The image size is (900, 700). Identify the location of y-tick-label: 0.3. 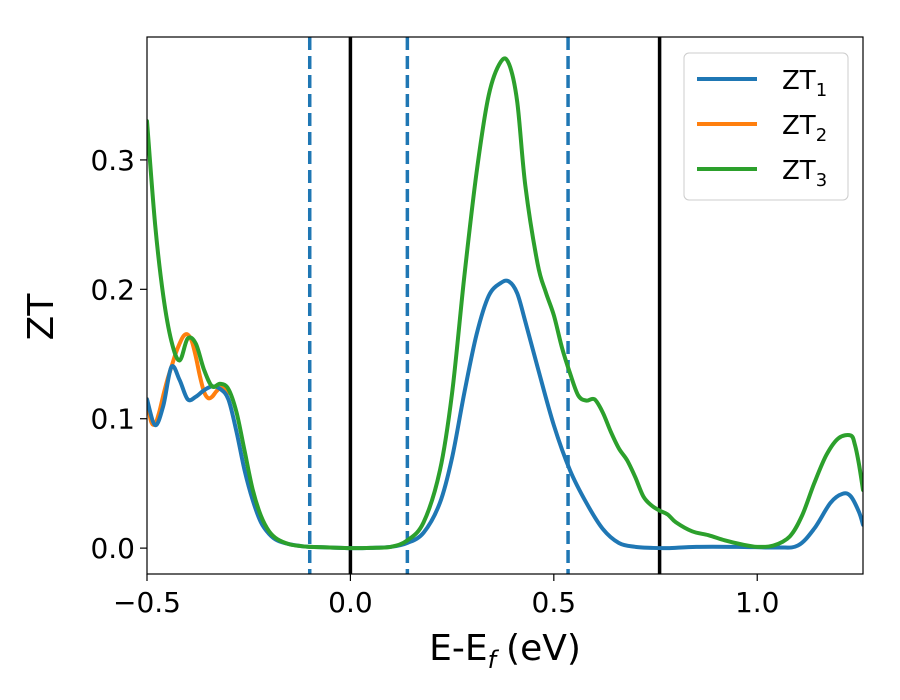
(112, 160).